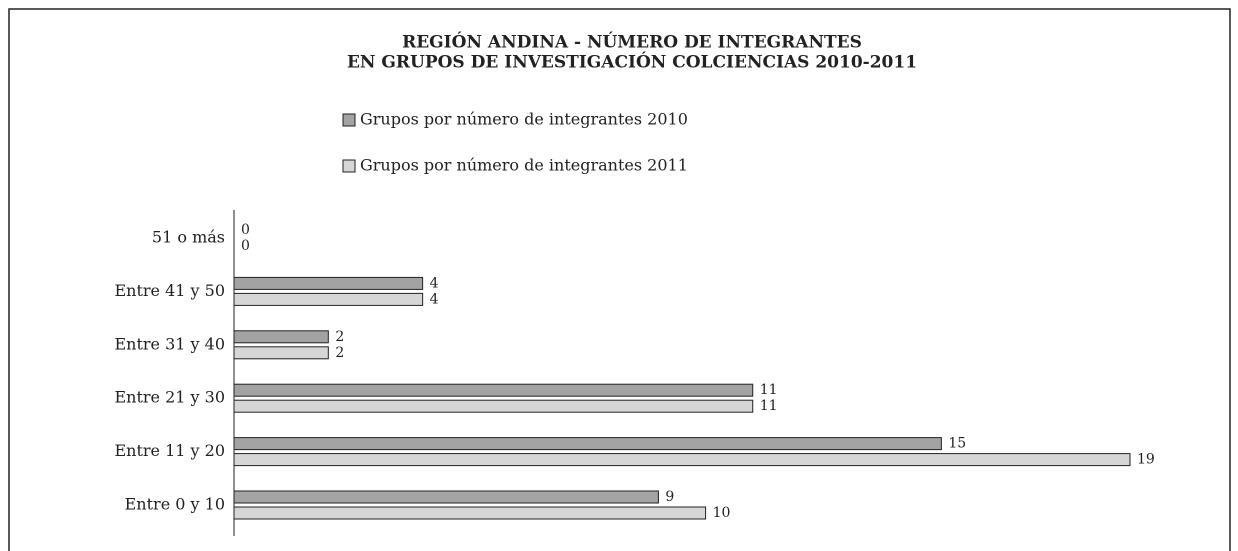  What do you see at coordinates (632, 42) in the screenshot?
I see `chart-title: REGIÓN ANDINA - NÚMERO DE INTEGRANTES` at bounding box center [632, 42].